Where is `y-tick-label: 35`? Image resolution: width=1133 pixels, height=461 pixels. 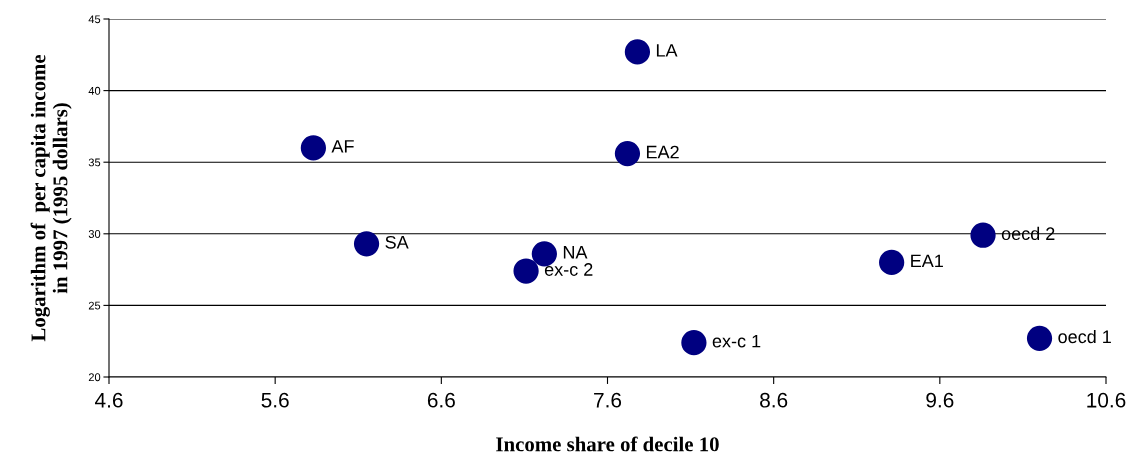
y-tick-label: 35 is located at coordinates (94, 162).